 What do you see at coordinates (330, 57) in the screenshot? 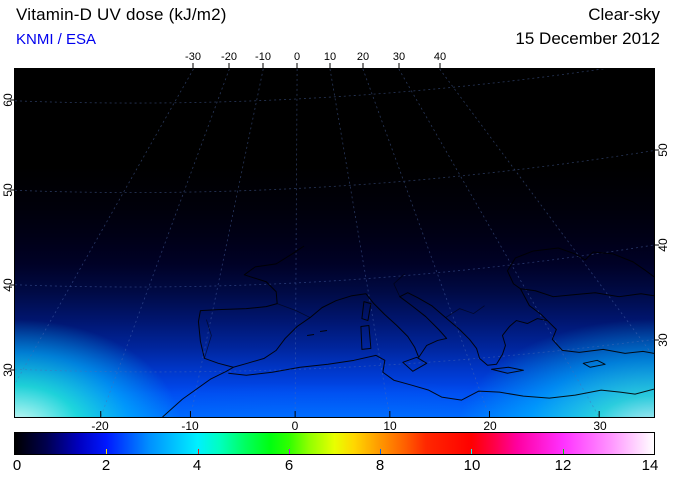
I see `x-tick-top: 10` at bounding box center [330, 57].